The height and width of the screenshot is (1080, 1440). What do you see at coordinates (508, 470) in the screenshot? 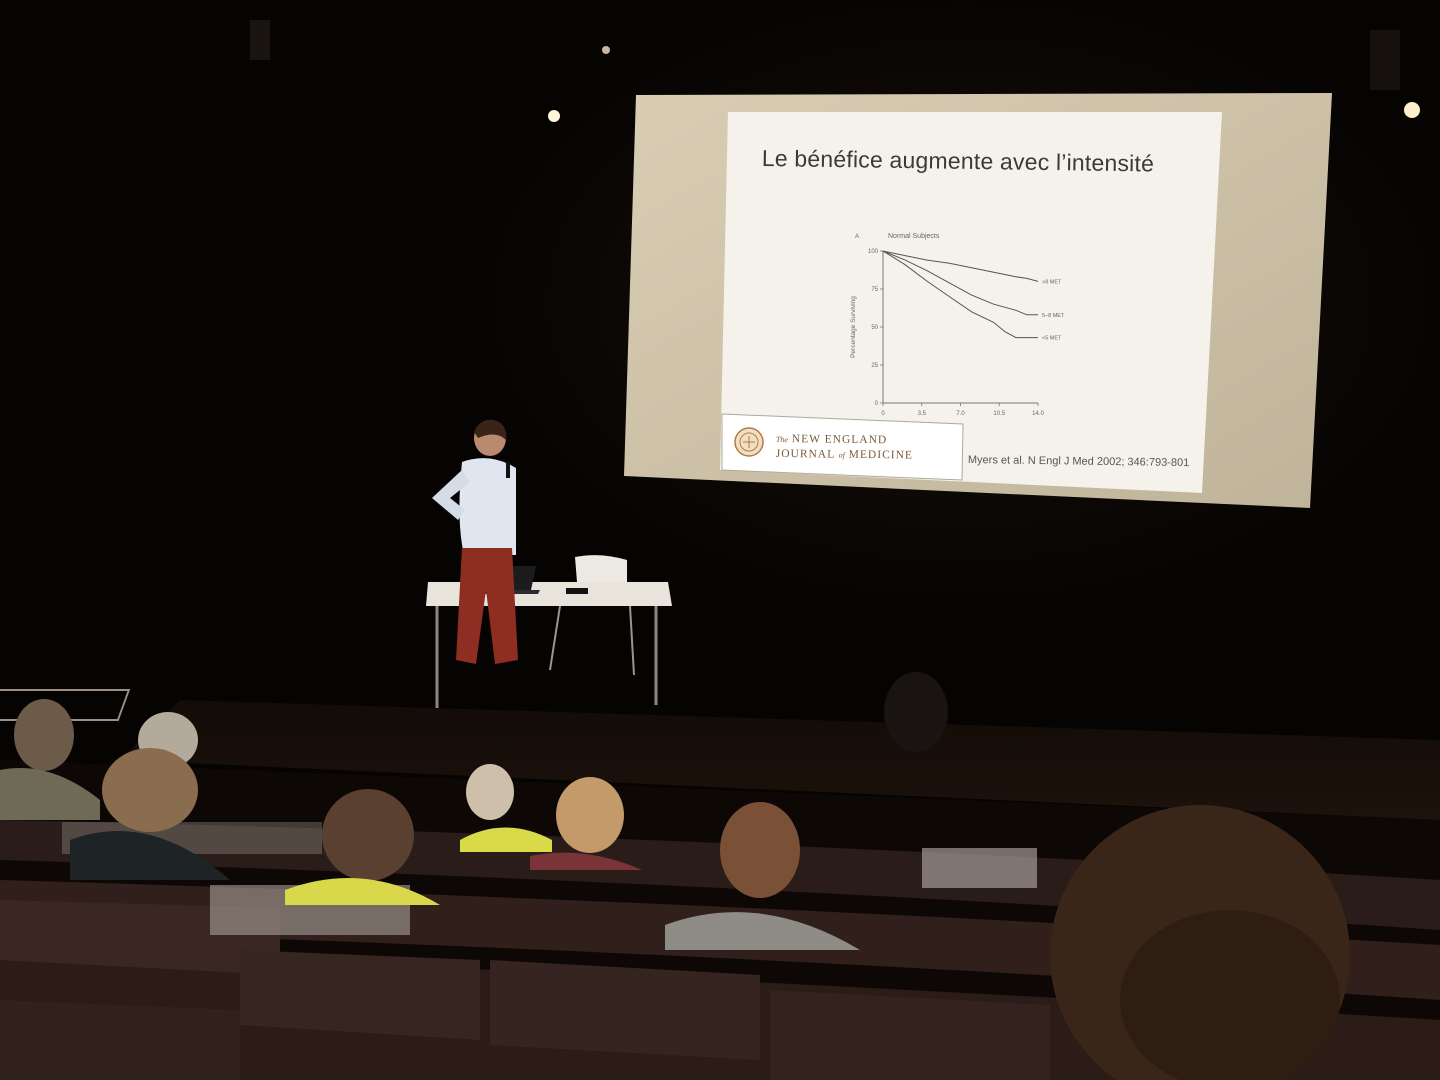
I see `microphone` at bounding box center [508, 470].